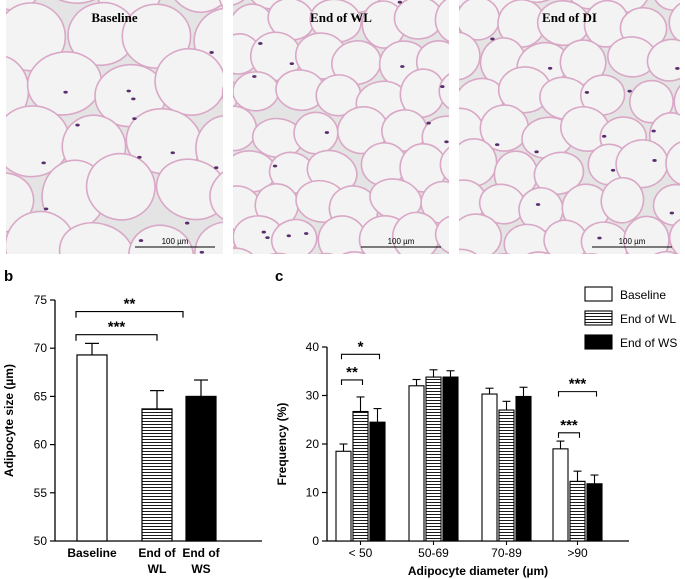  What do you see at coordinates (41, 541) in the screenshot?
I see `y-tick-label: 50` at bounding box center [41, 541].